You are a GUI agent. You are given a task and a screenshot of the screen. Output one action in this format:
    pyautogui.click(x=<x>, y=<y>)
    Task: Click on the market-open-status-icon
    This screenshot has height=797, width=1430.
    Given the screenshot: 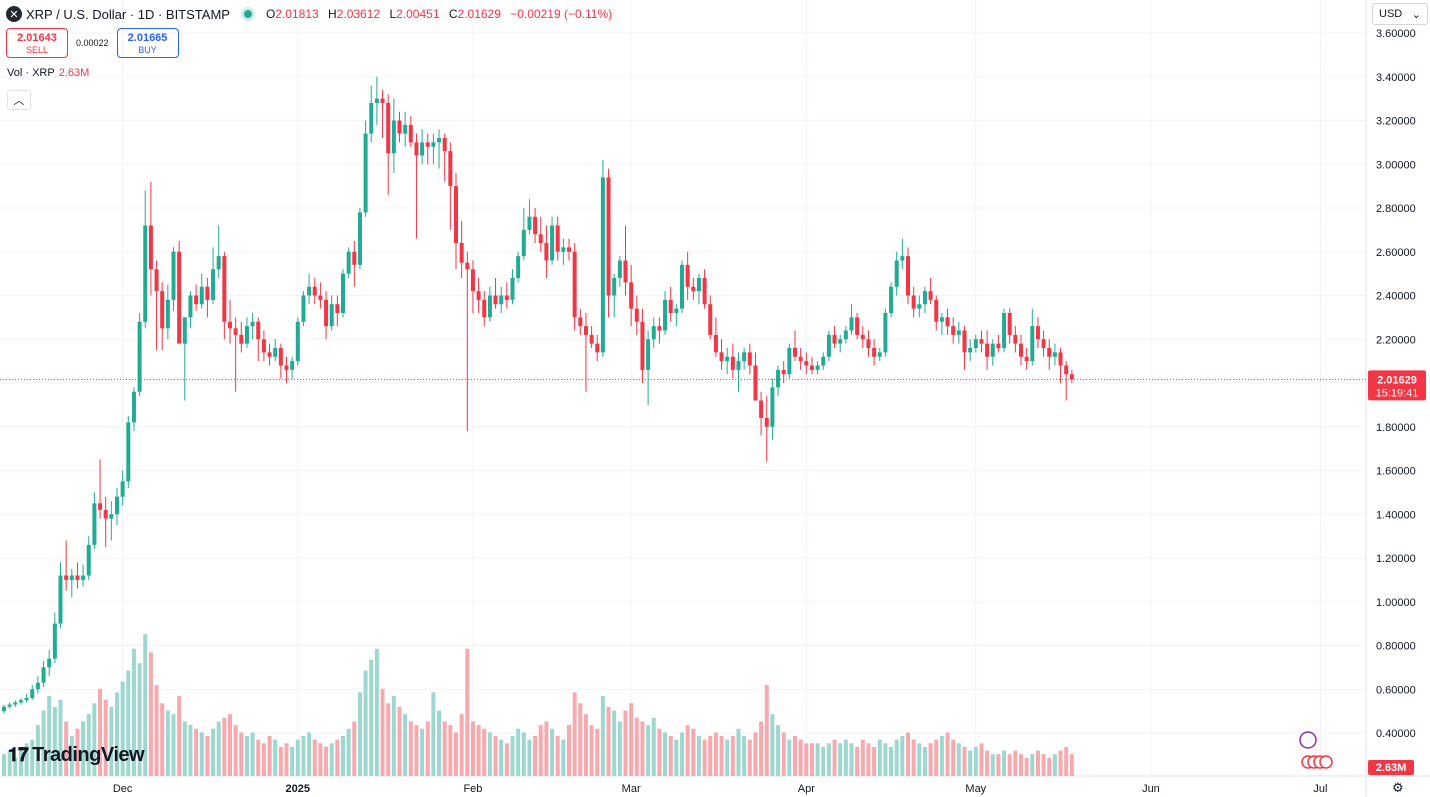 What is the action you would take?
    pyautogui.click(x=247, y=14)
    